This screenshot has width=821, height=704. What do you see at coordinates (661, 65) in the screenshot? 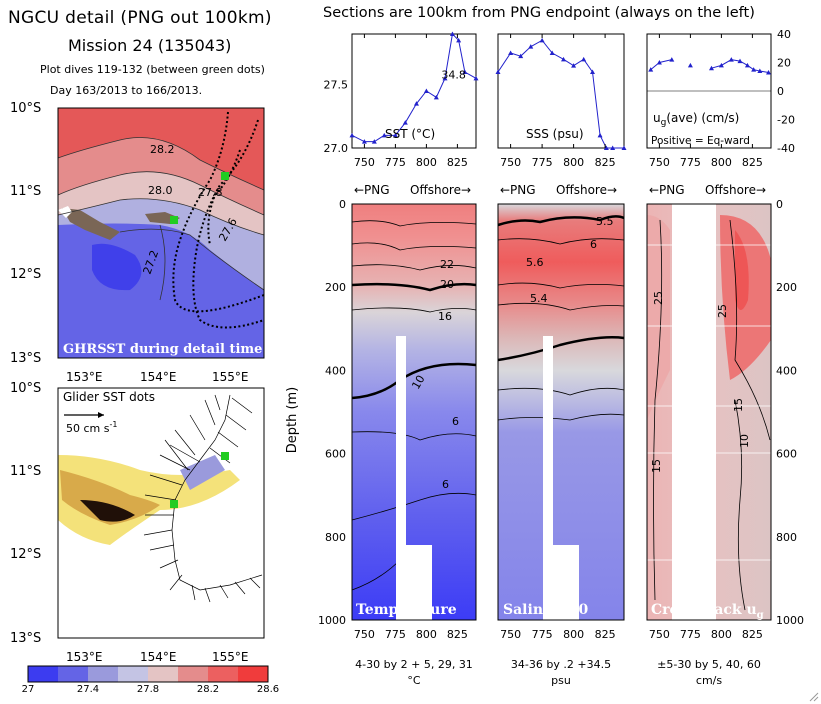
I see `series-line` at bounding box center [661, 65].